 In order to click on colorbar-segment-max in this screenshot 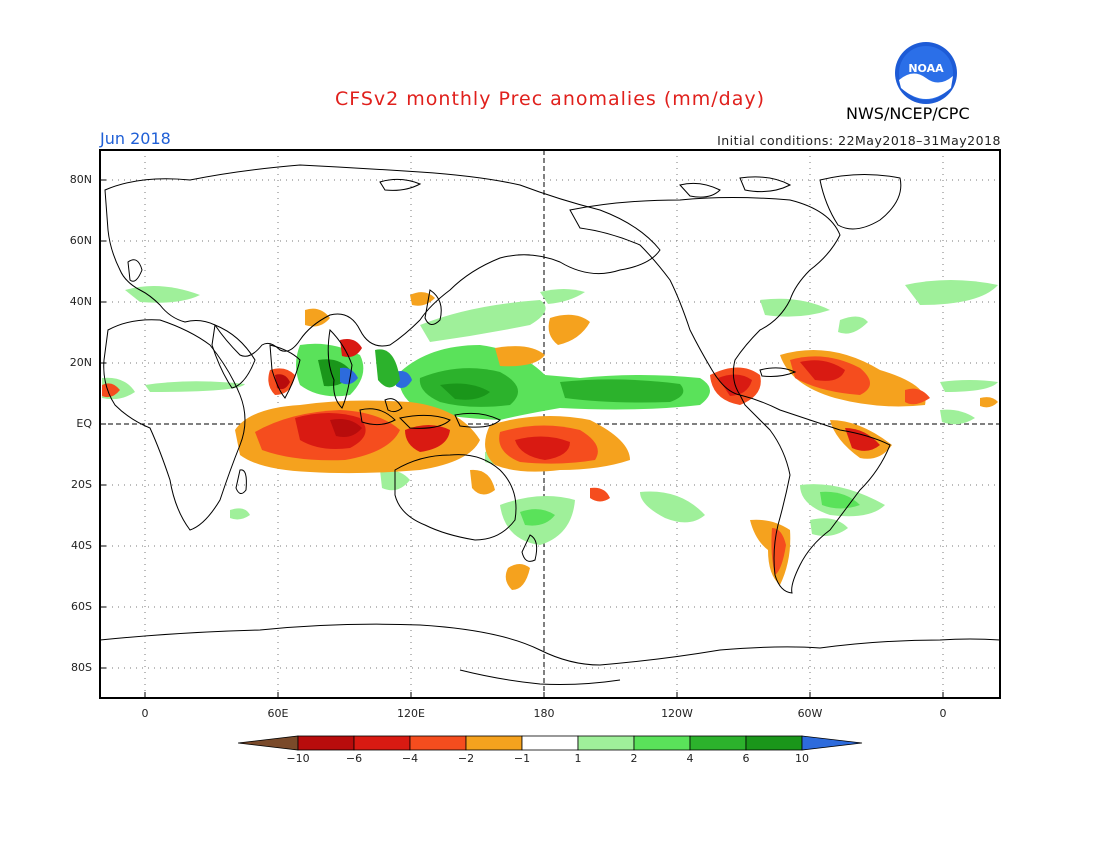, I will do `click(832, 743)`.